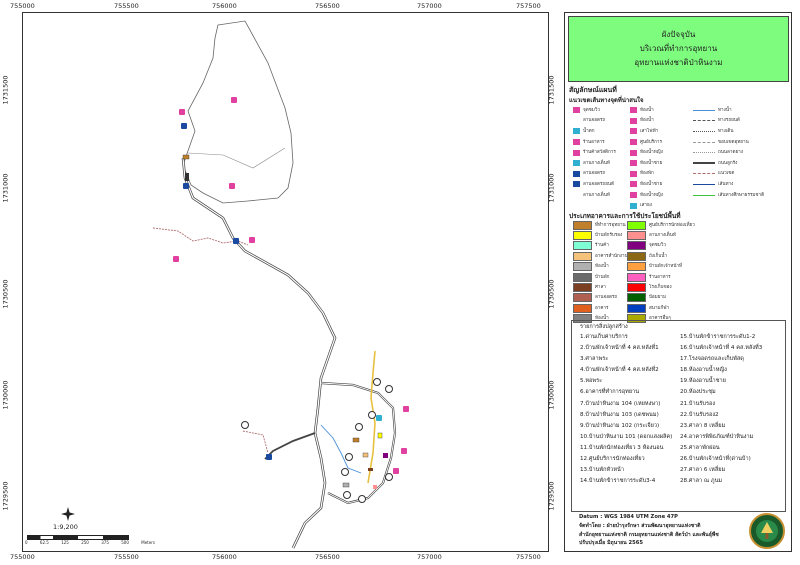 Image resolution: width=800 pixels, height=565 pixels. I want to click on title-line-3: อุทยานแห่งชาติป่าหินงาม, so click(678, 62).